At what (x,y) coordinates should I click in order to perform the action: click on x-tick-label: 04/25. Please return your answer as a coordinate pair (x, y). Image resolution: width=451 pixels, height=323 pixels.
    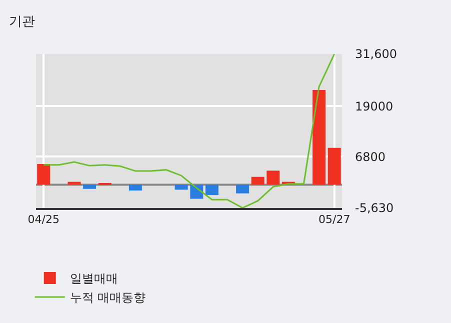
    Looking at the image, I should click on (44, 219).